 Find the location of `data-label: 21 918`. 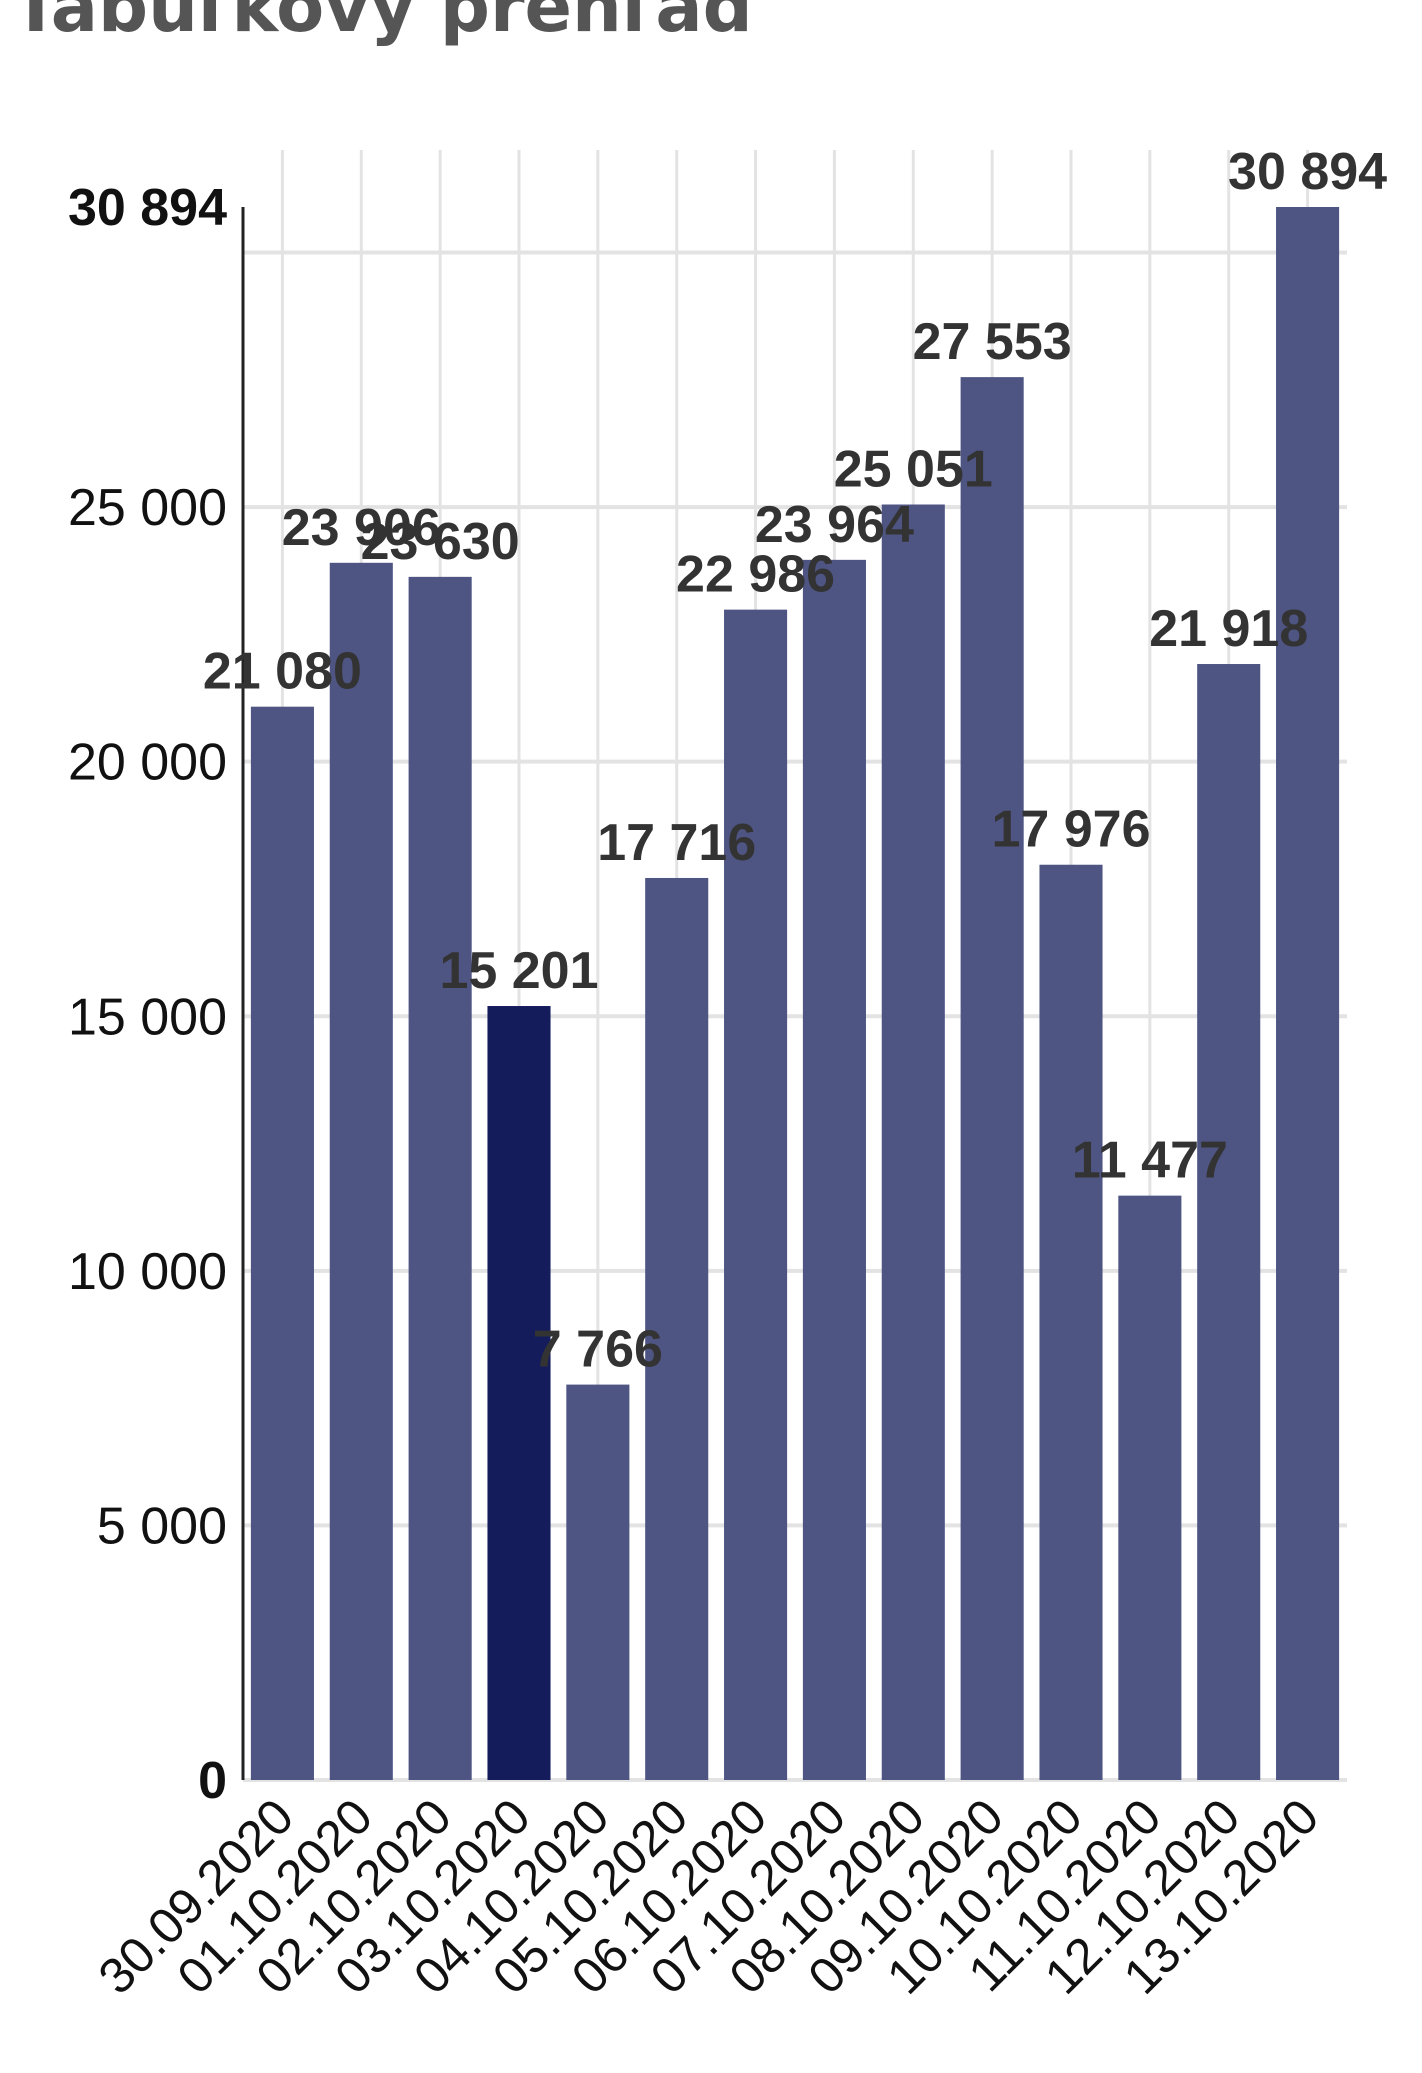

data-label: 21 918 is located at coordinates (1228, 629).